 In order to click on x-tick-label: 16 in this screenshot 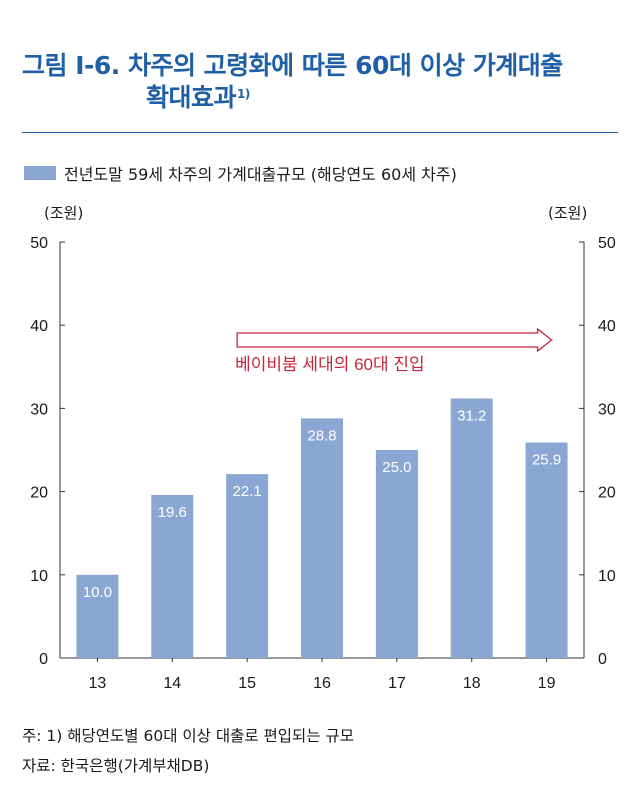, I will do `click(322, 683)`.